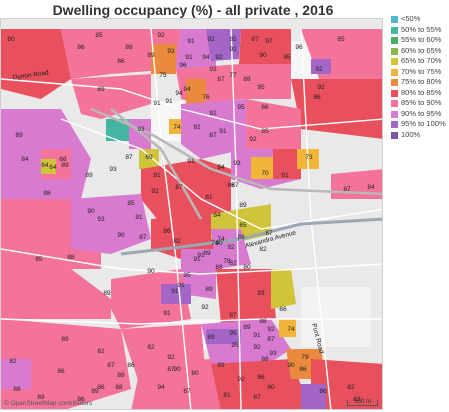 This screenshot has height=412, width=449. I want to click on area-value-label: 93, so click(113, 169).